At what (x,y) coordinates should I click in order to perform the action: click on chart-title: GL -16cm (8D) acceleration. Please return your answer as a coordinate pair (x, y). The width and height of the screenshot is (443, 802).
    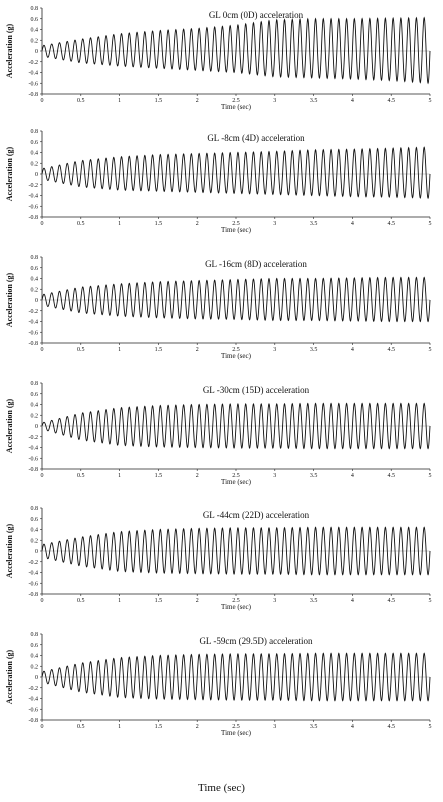
    Looking at the image, I should click on (256, 264).